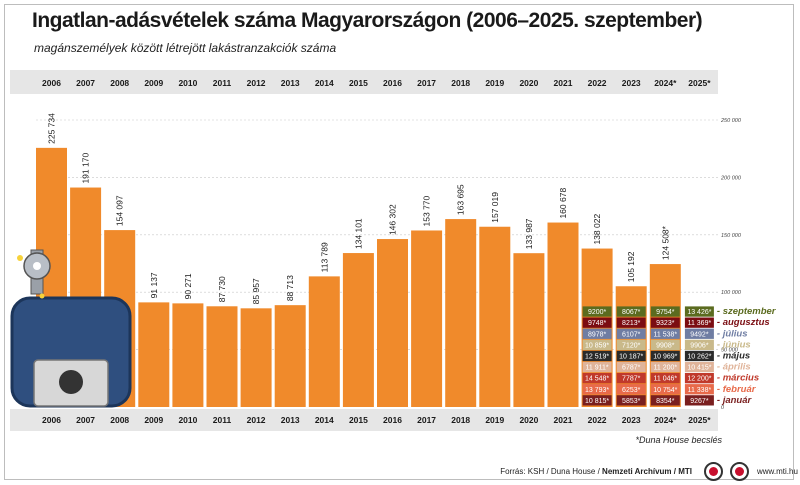 The image size is (800, 485). What do you see at coordinates (737, 389) in the screenshot?
I see `month-legend-label: - február` at bounding box center [737, 389].